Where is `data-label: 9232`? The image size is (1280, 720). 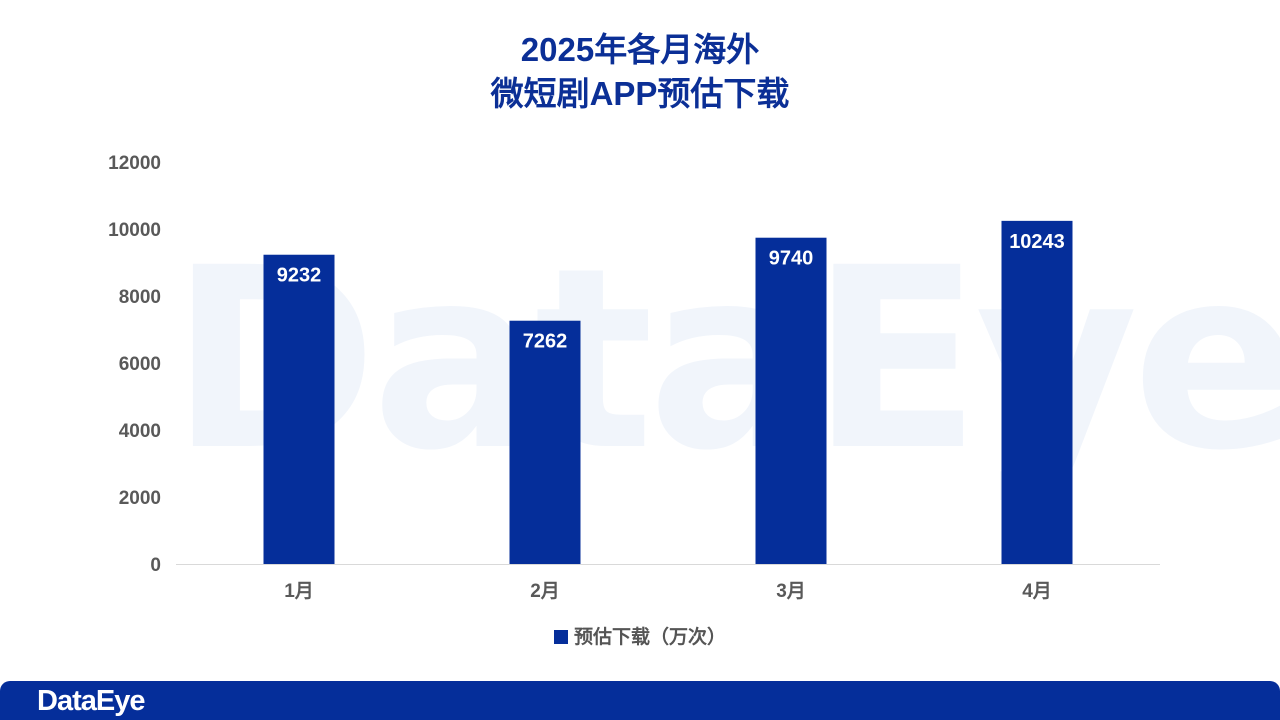
data-label: 9232 is located at coordinates (299, 276).